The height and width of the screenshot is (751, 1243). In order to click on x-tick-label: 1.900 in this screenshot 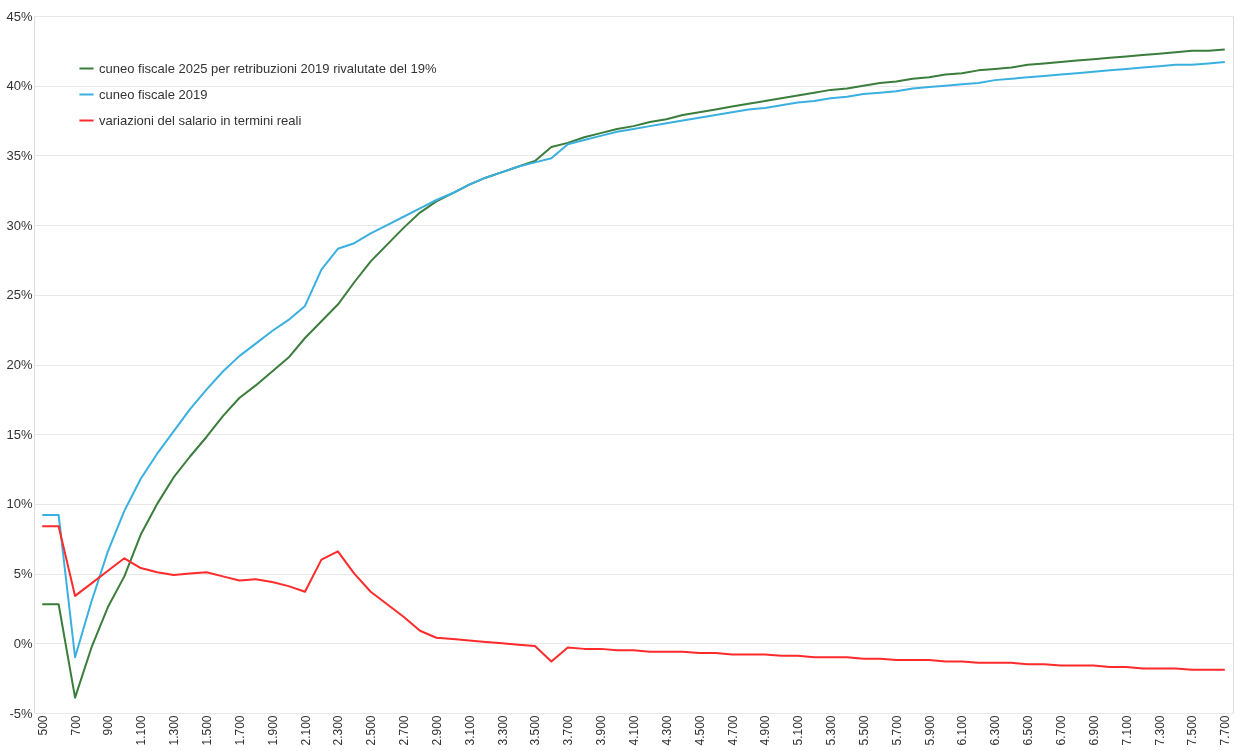, I will do `click(272, 730)`.